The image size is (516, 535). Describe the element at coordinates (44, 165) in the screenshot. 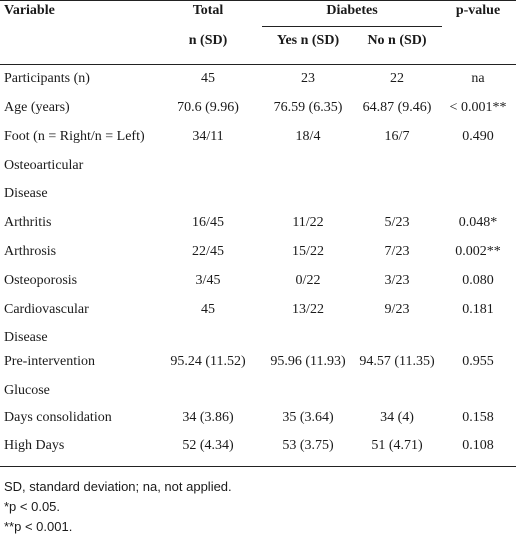

I see `row-label: Osteoarticular` at that location.